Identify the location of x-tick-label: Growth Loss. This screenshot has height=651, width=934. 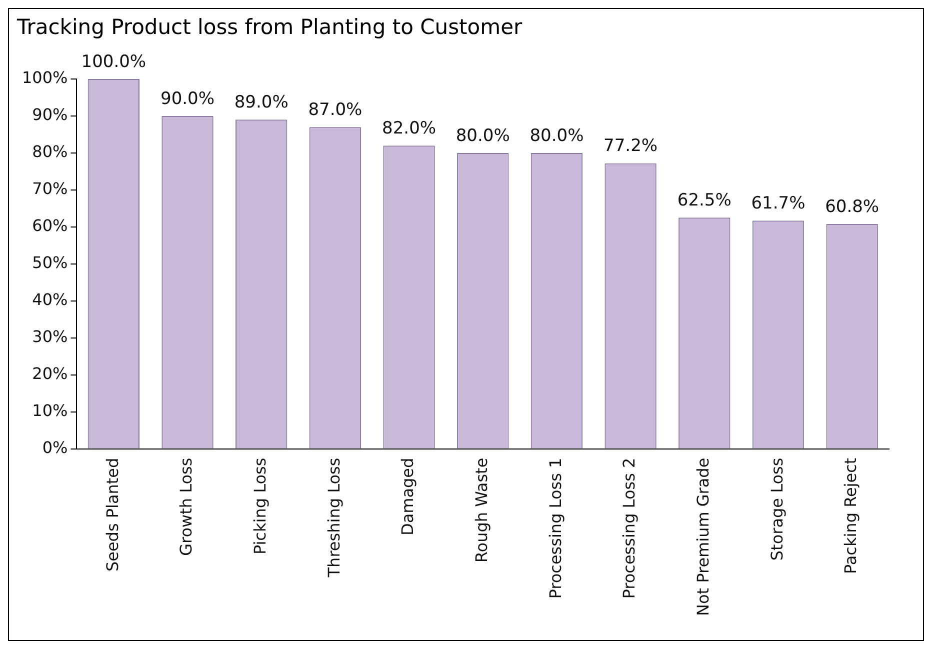
(186, 507).